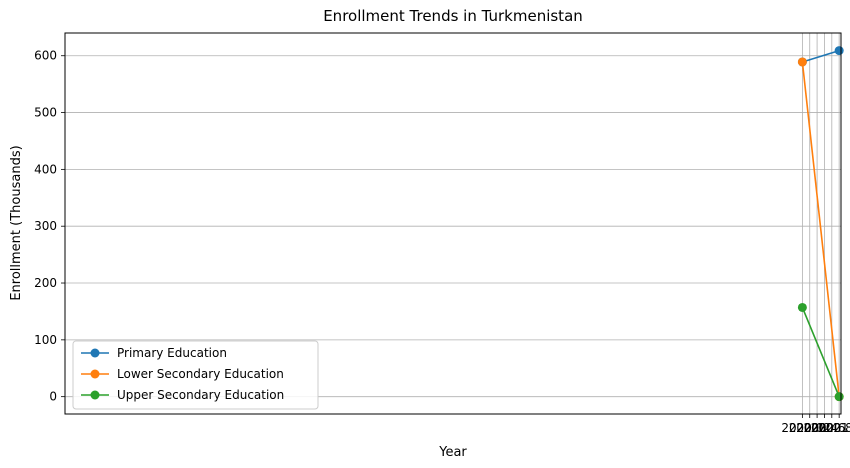  I want to click on x-tick-label: 2021.0, so click(834, 428).